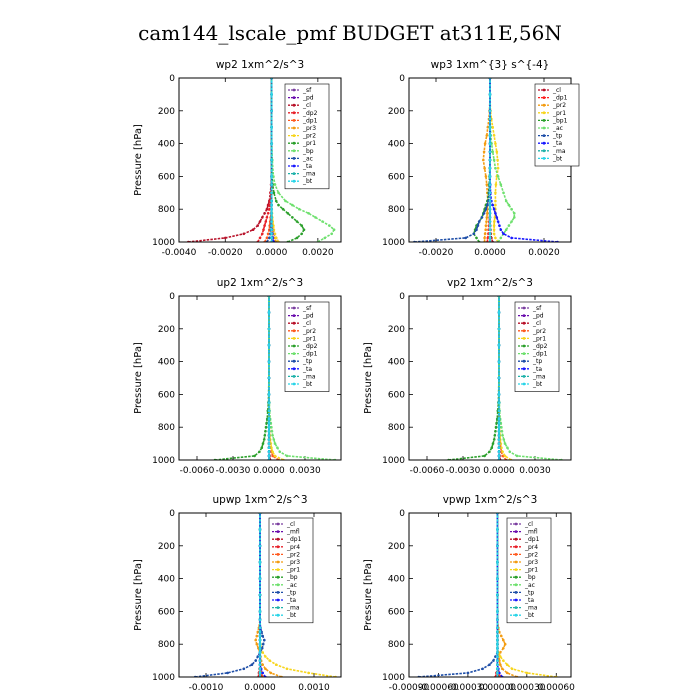  I want to click on y-tick-label: 400, so click(166, 145).